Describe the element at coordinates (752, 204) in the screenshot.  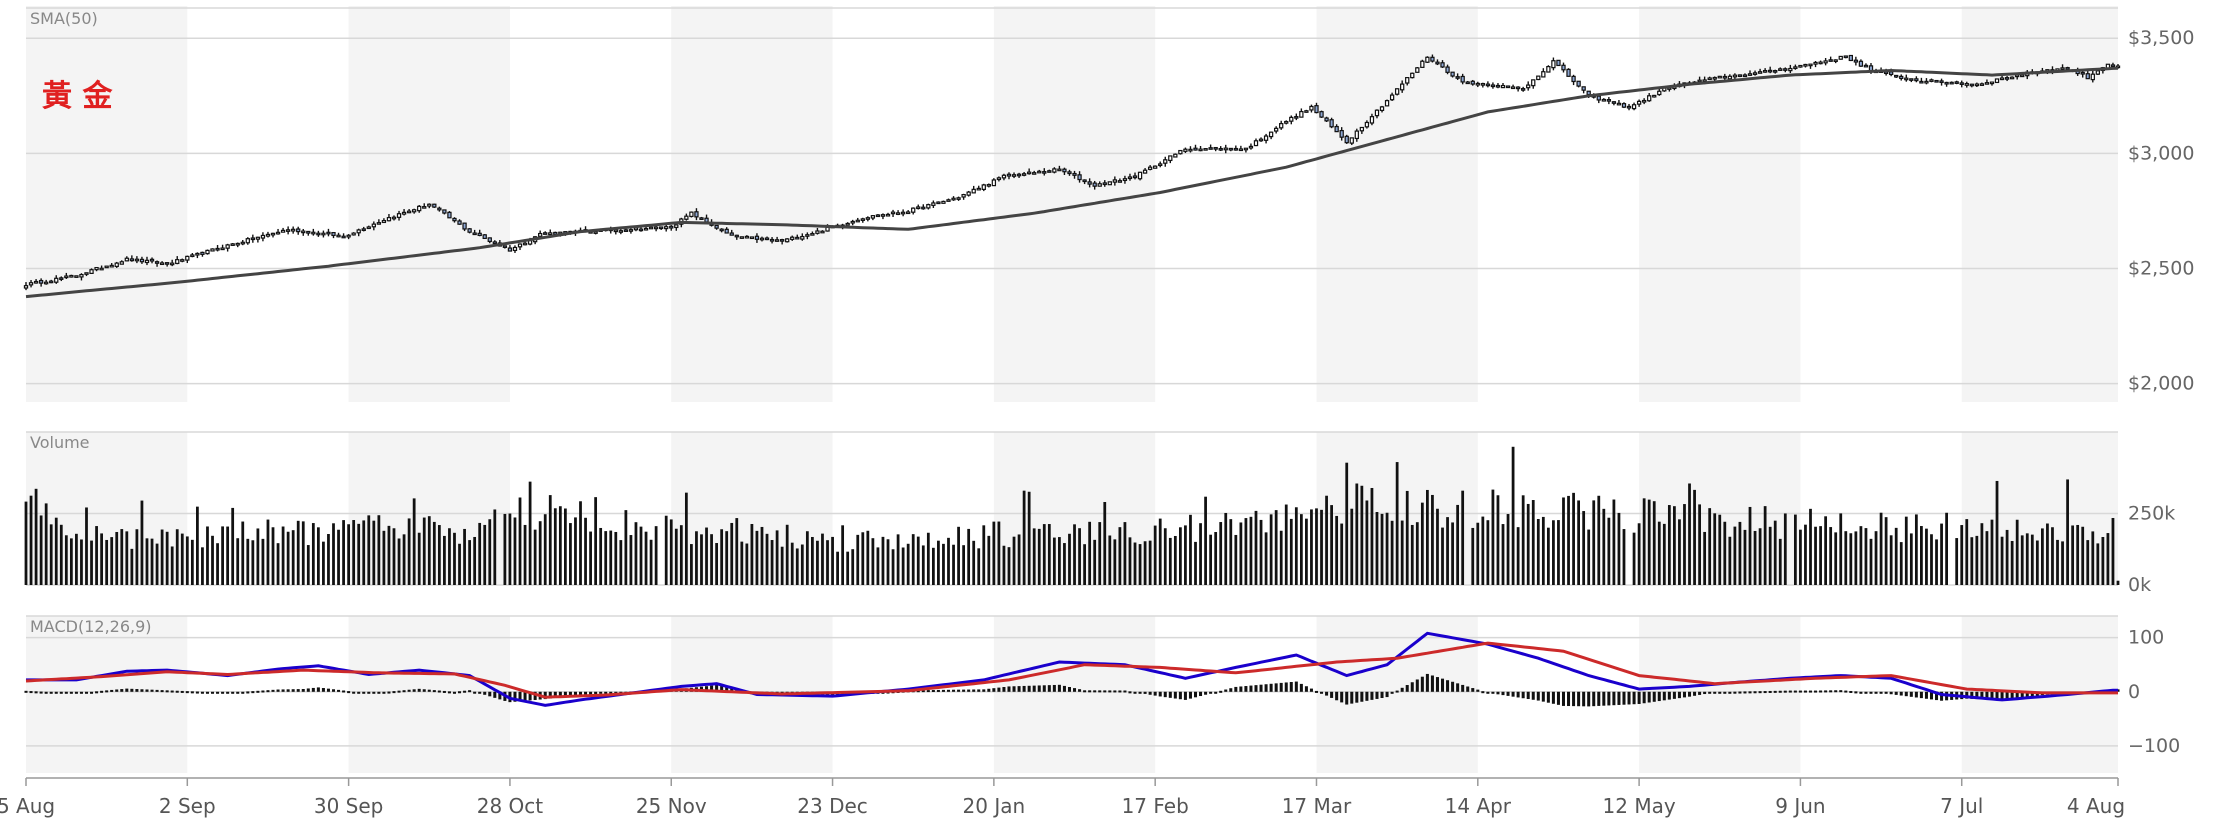
I see `date-band` at that location.